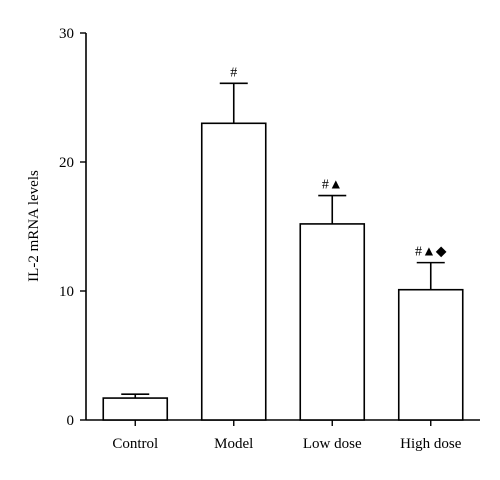  Describe the element at coordinates (135, 409) in the screenshot. I see `bar-control` at that location.